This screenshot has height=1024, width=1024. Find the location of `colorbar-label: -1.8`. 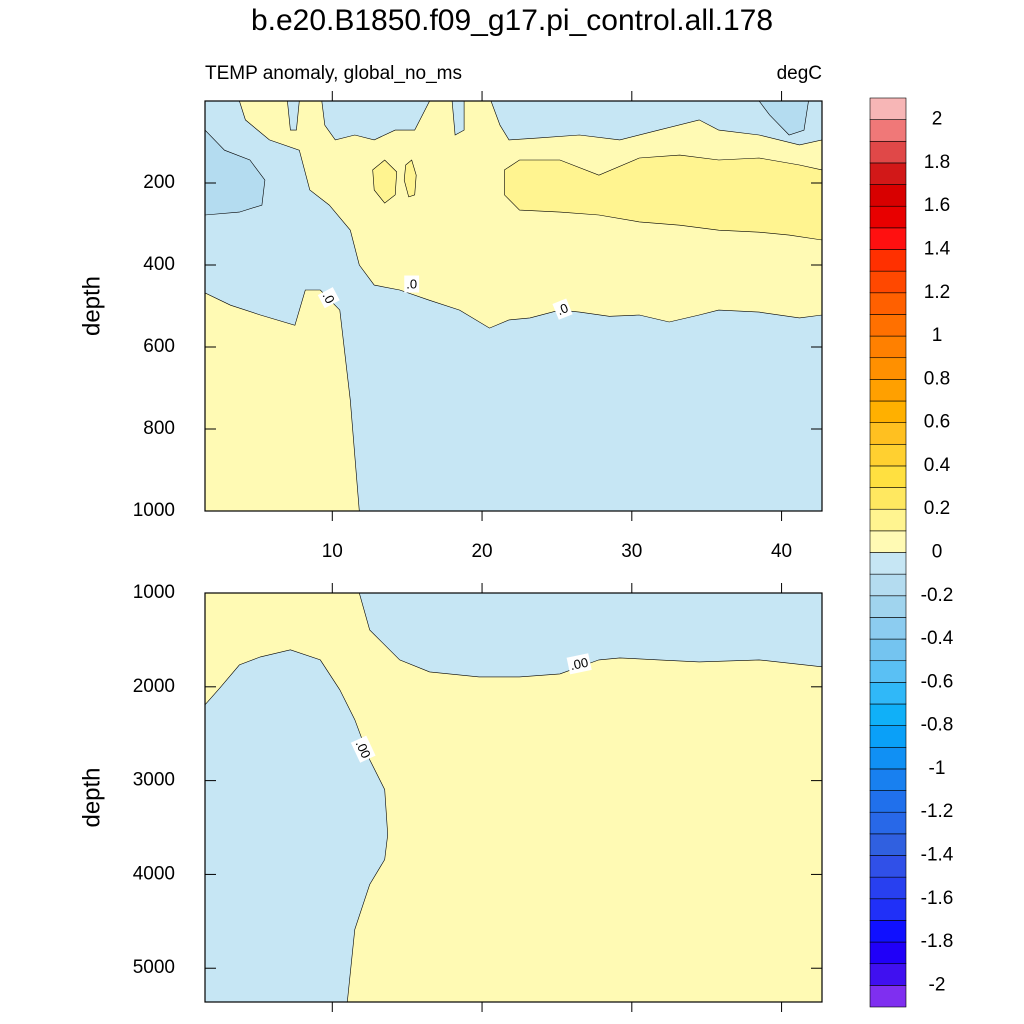

colorbar-label: -1.8 is located at coordinates (937, 941).